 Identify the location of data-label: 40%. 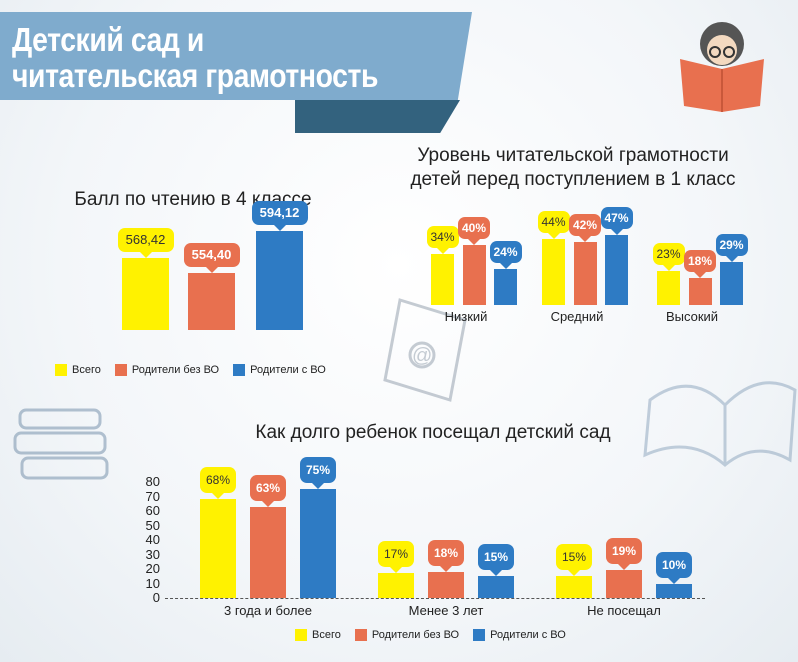
(474, 231).